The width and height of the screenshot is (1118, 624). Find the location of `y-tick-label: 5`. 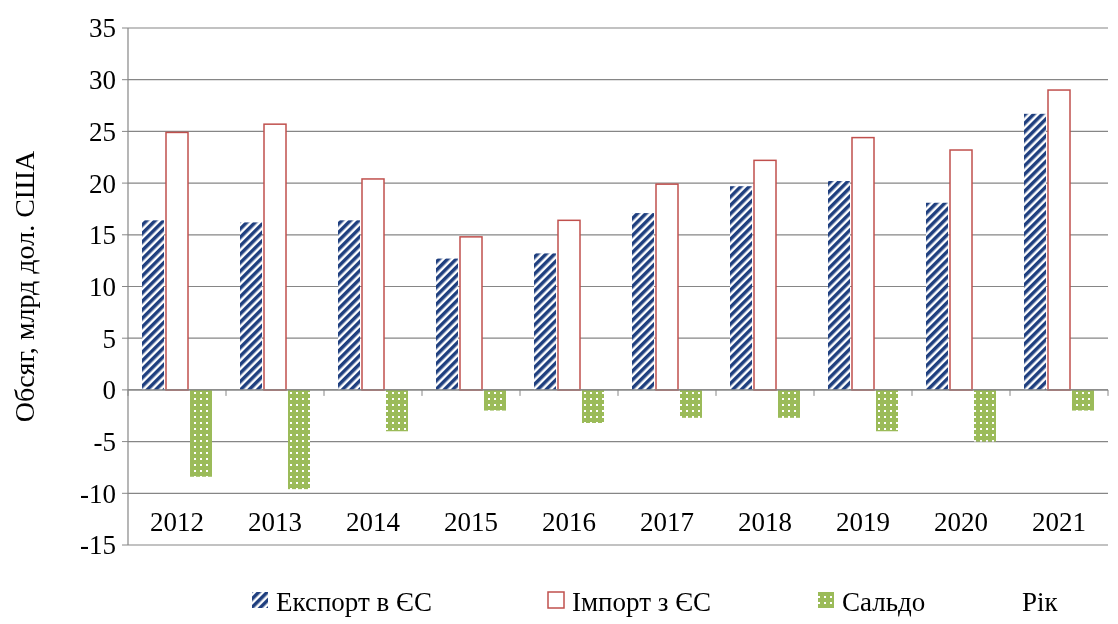

y-tick-label: 5 is located at coordinates (109, 338).